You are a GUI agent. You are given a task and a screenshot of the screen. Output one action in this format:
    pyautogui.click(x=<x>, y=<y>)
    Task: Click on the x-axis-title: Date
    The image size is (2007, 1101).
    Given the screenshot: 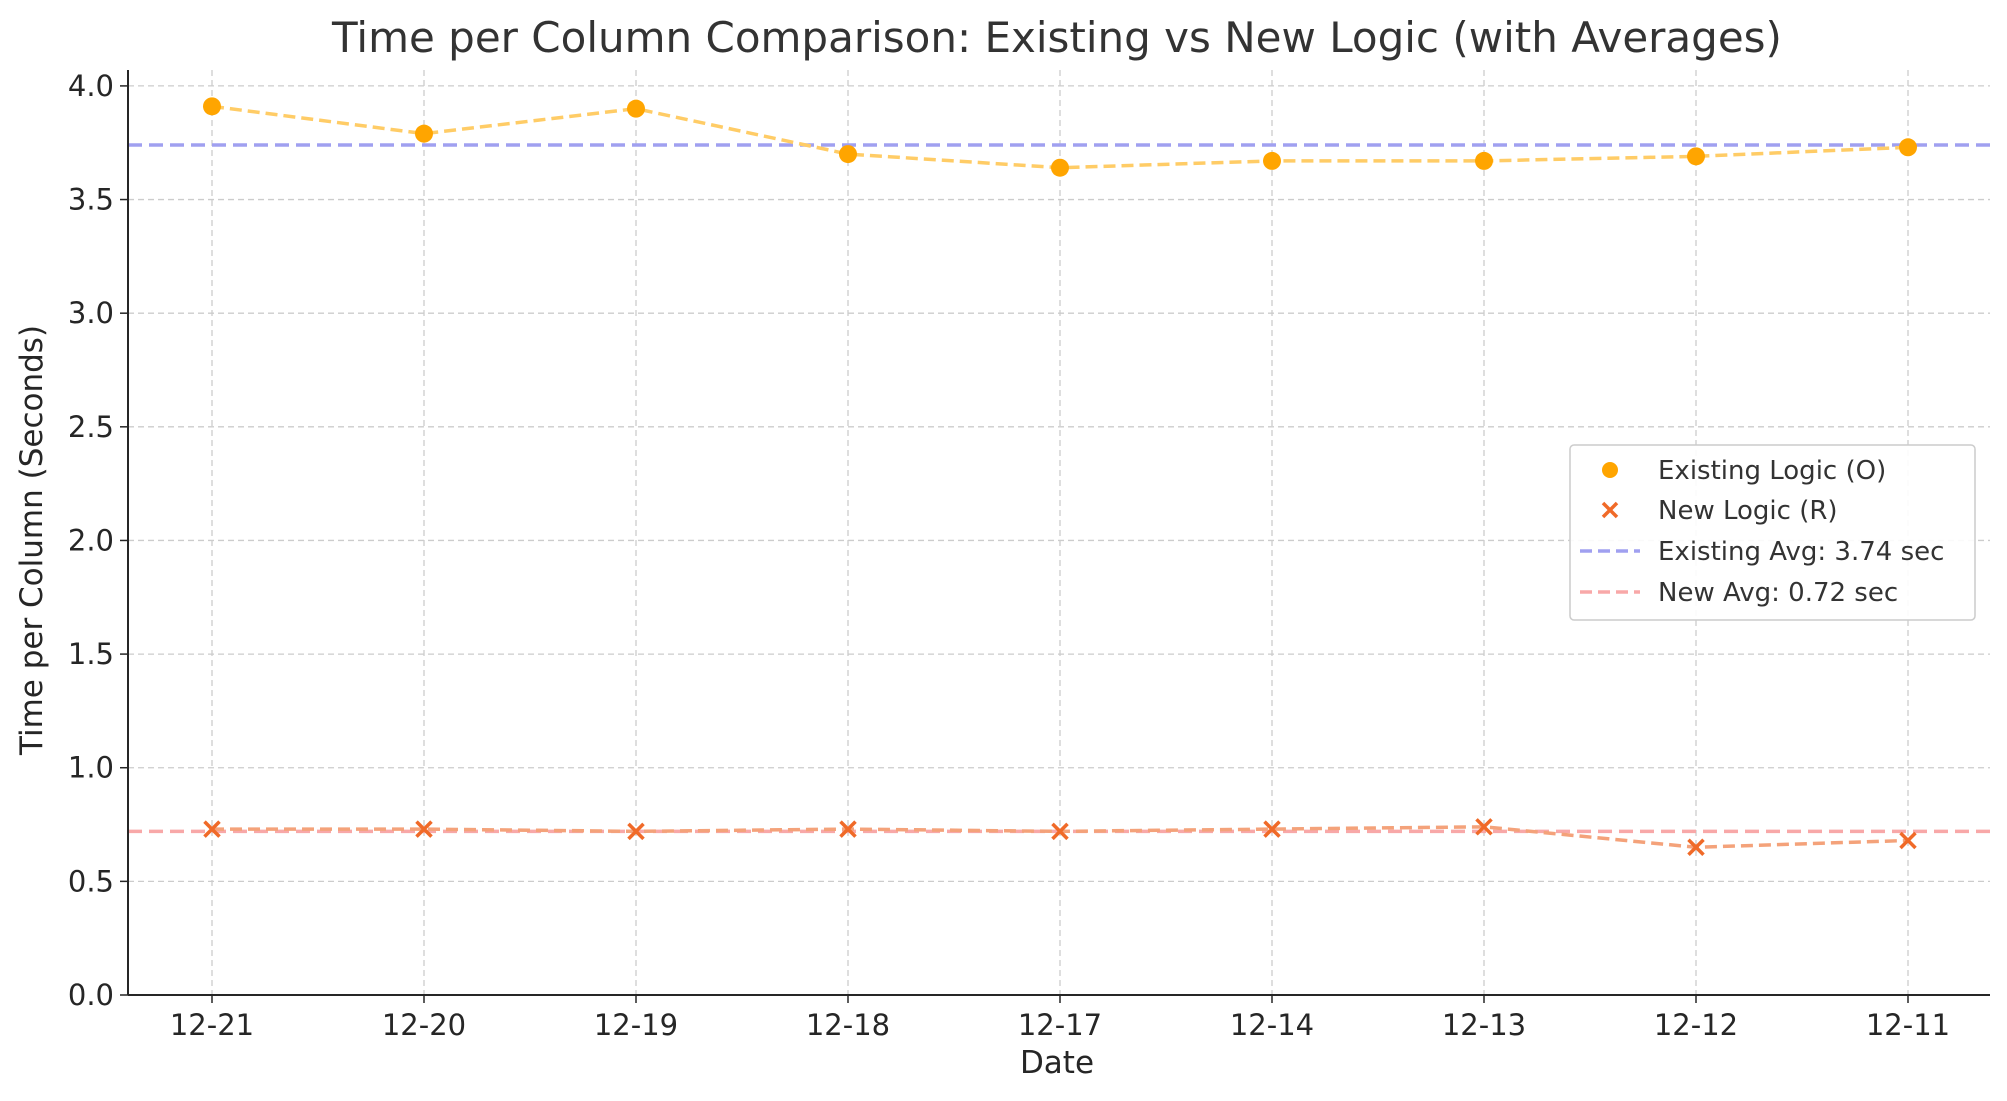 What is the action you would take?
    pyautogui.click(x=1057, y=1063)
    